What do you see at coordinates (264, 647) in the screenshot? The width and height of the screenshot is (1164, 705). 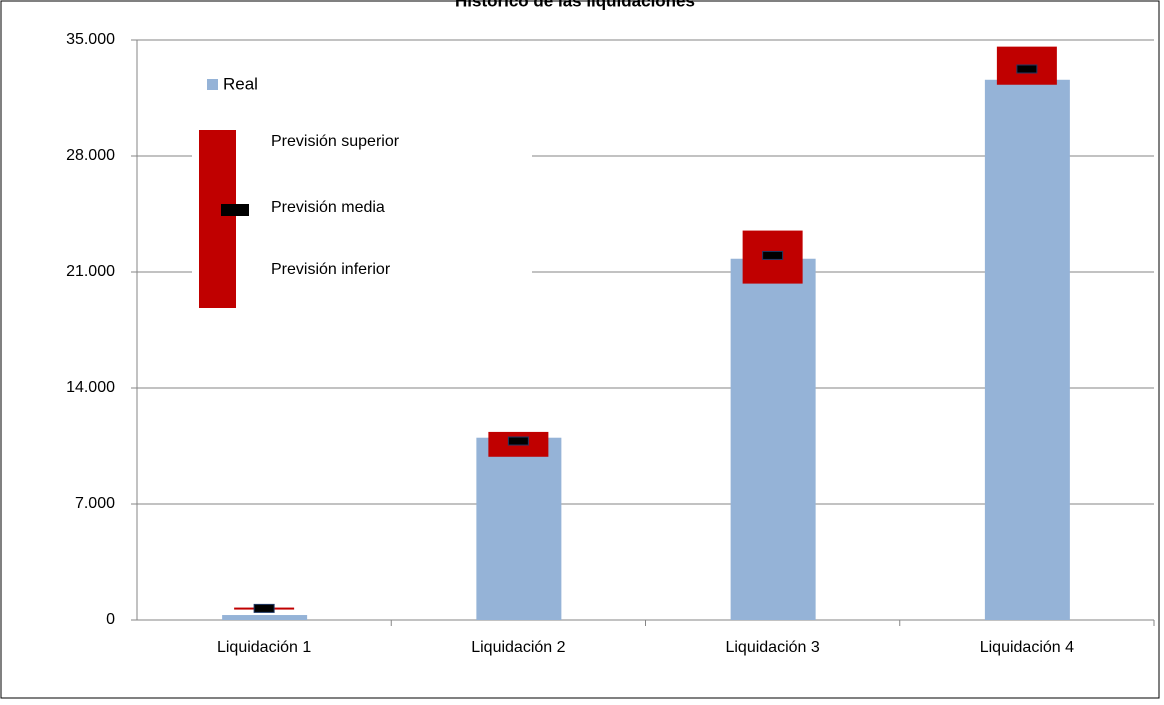 I see `x-tick-label: Liquidación 1` at bounding box center [264, 647].